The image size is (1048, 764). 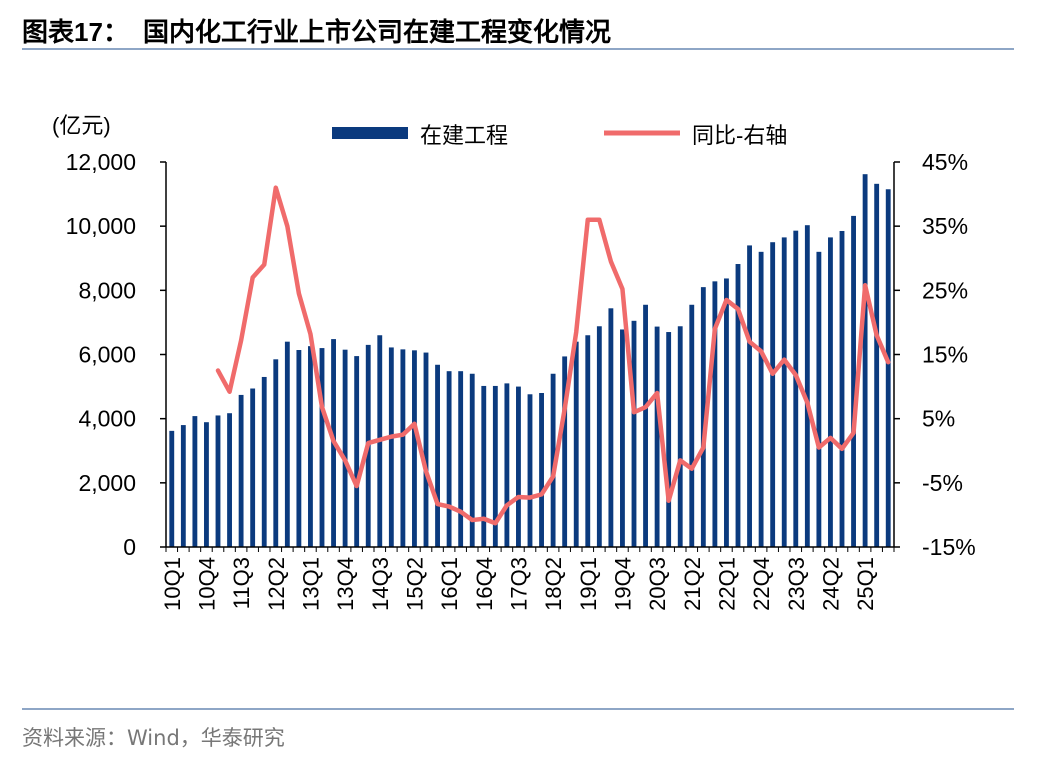 I want to click on legend-bar-label: 在建工程, so click(x=464, y=135).